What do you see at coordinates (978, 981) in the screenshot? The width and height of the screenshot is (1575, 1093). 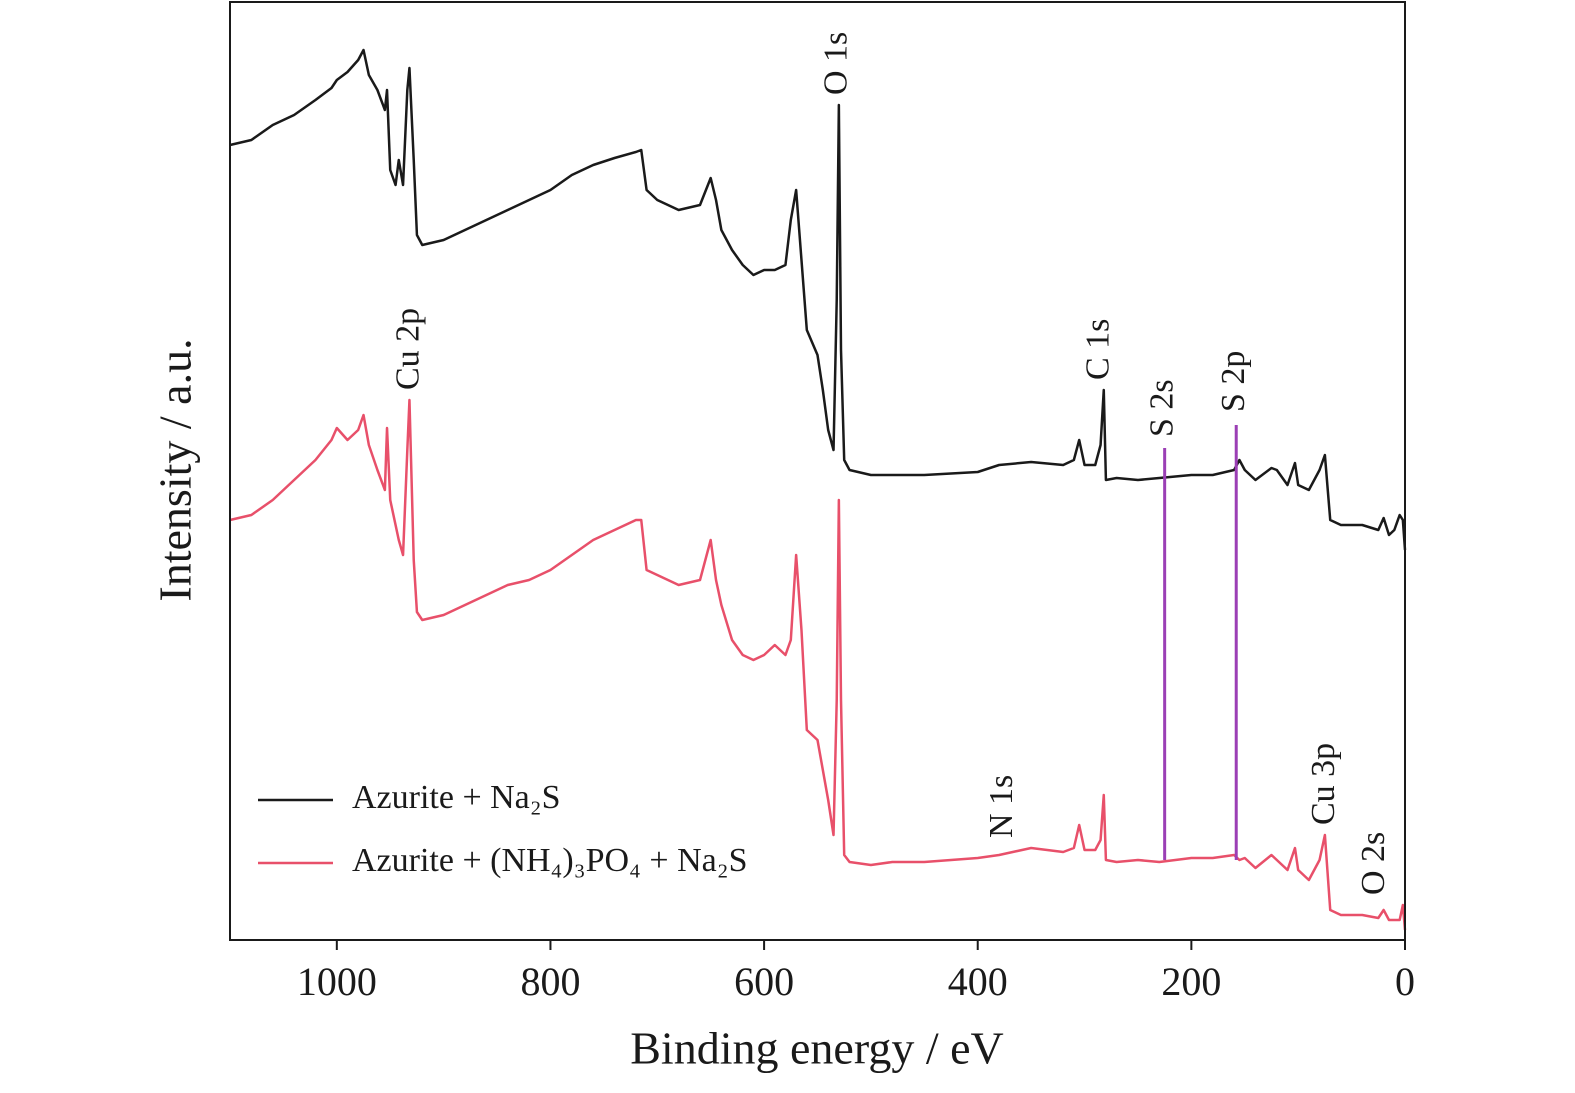 I see `x-tick-label: 400` at bounding box center [978, 981].